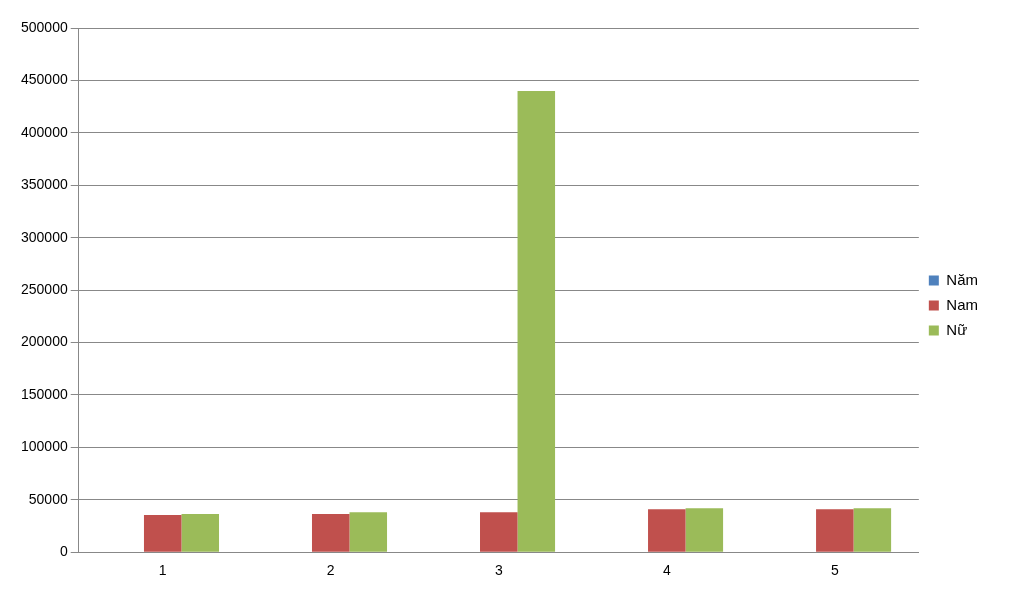  What do you see at coordinates (44, 341) in the screenshot?
I see `y-tick-label: 200000` at bounding box center [44, 341].